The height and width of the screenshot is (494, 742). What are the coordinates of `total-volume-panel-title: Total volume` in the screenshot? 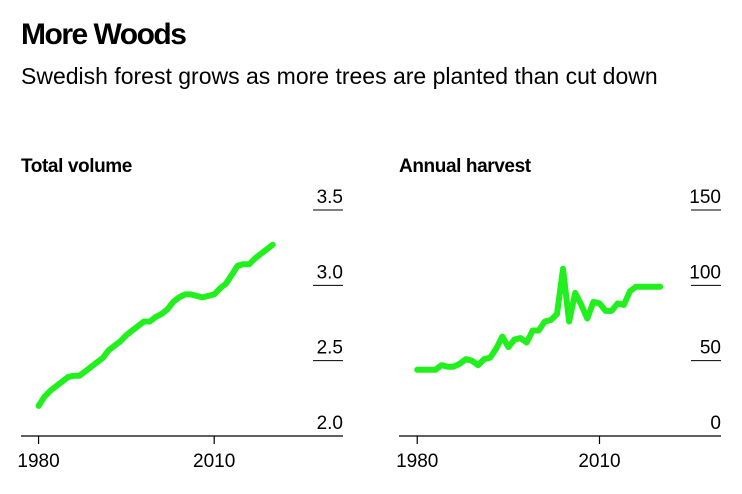 It's located at (76, 166).